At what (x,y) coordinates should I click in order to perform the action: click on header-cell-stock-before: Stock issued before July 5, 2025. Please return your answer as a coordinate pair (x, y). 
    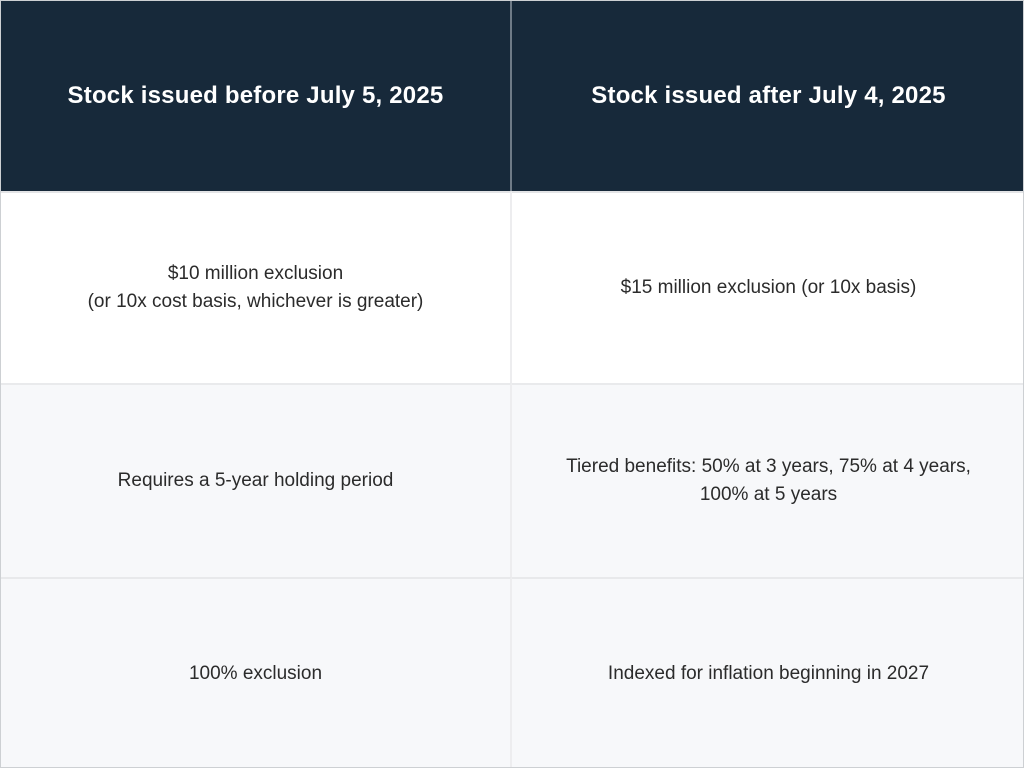
    Looking at the image, I should click on (256, 96).